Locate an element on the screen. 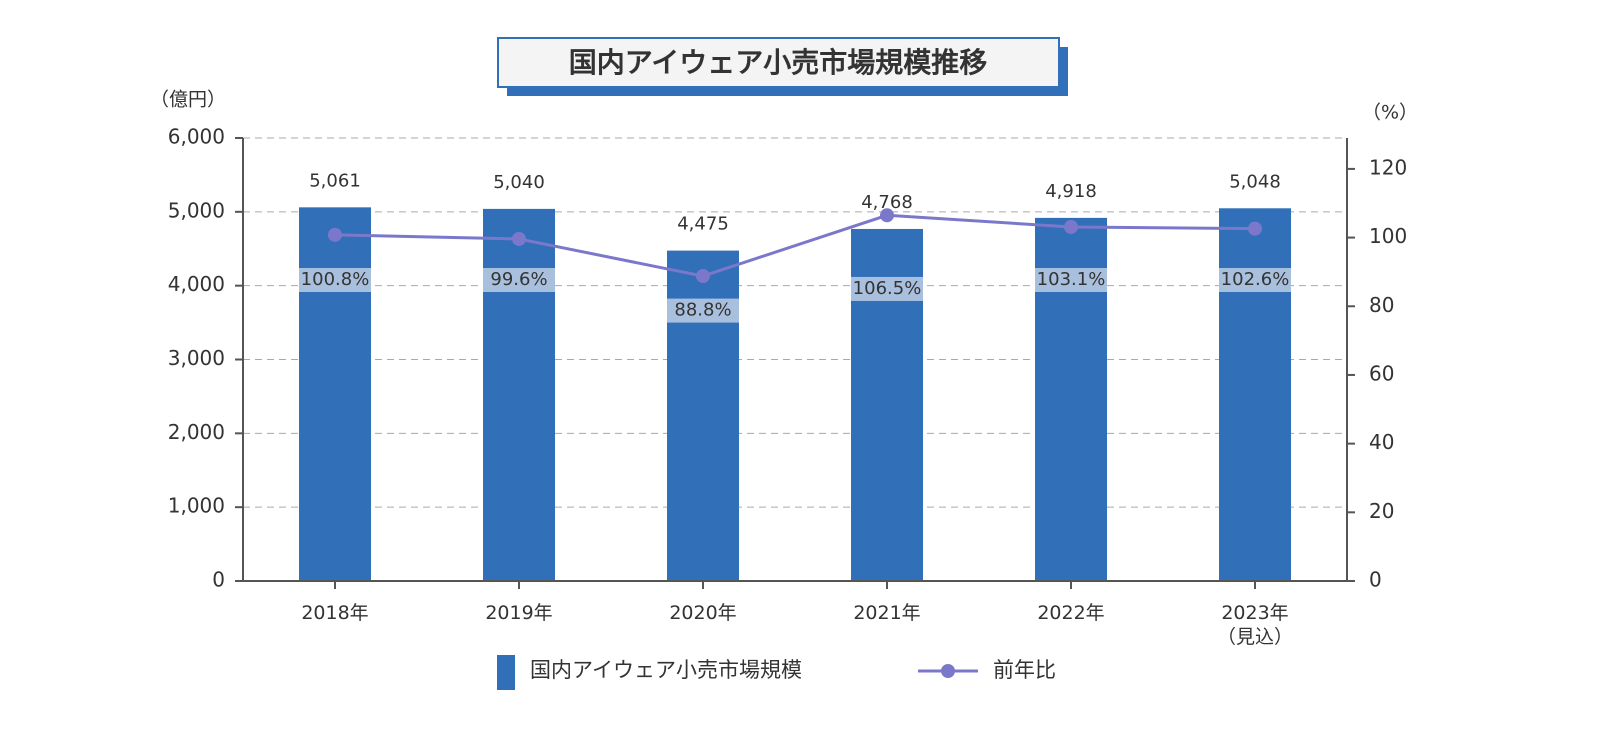 This screenshot has width=1600, height=730. x-tick-label: 2018年 is located at coordinates (335, 613).